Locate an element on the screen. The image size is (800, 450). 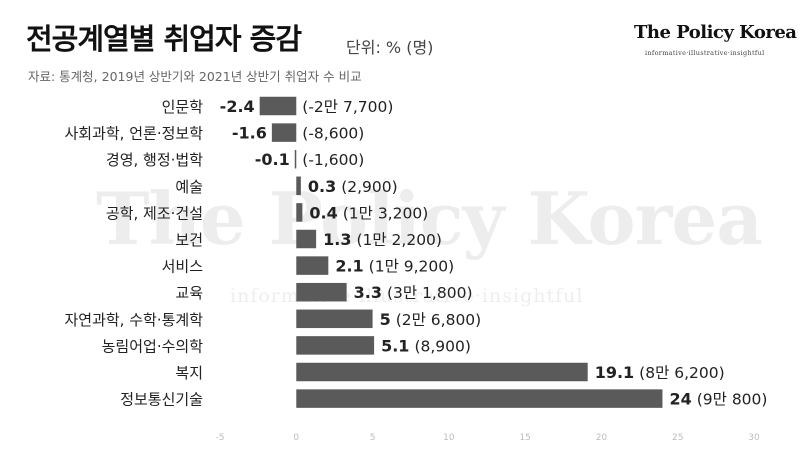
value-label: 19.1 is located at coordinates (614, 372).